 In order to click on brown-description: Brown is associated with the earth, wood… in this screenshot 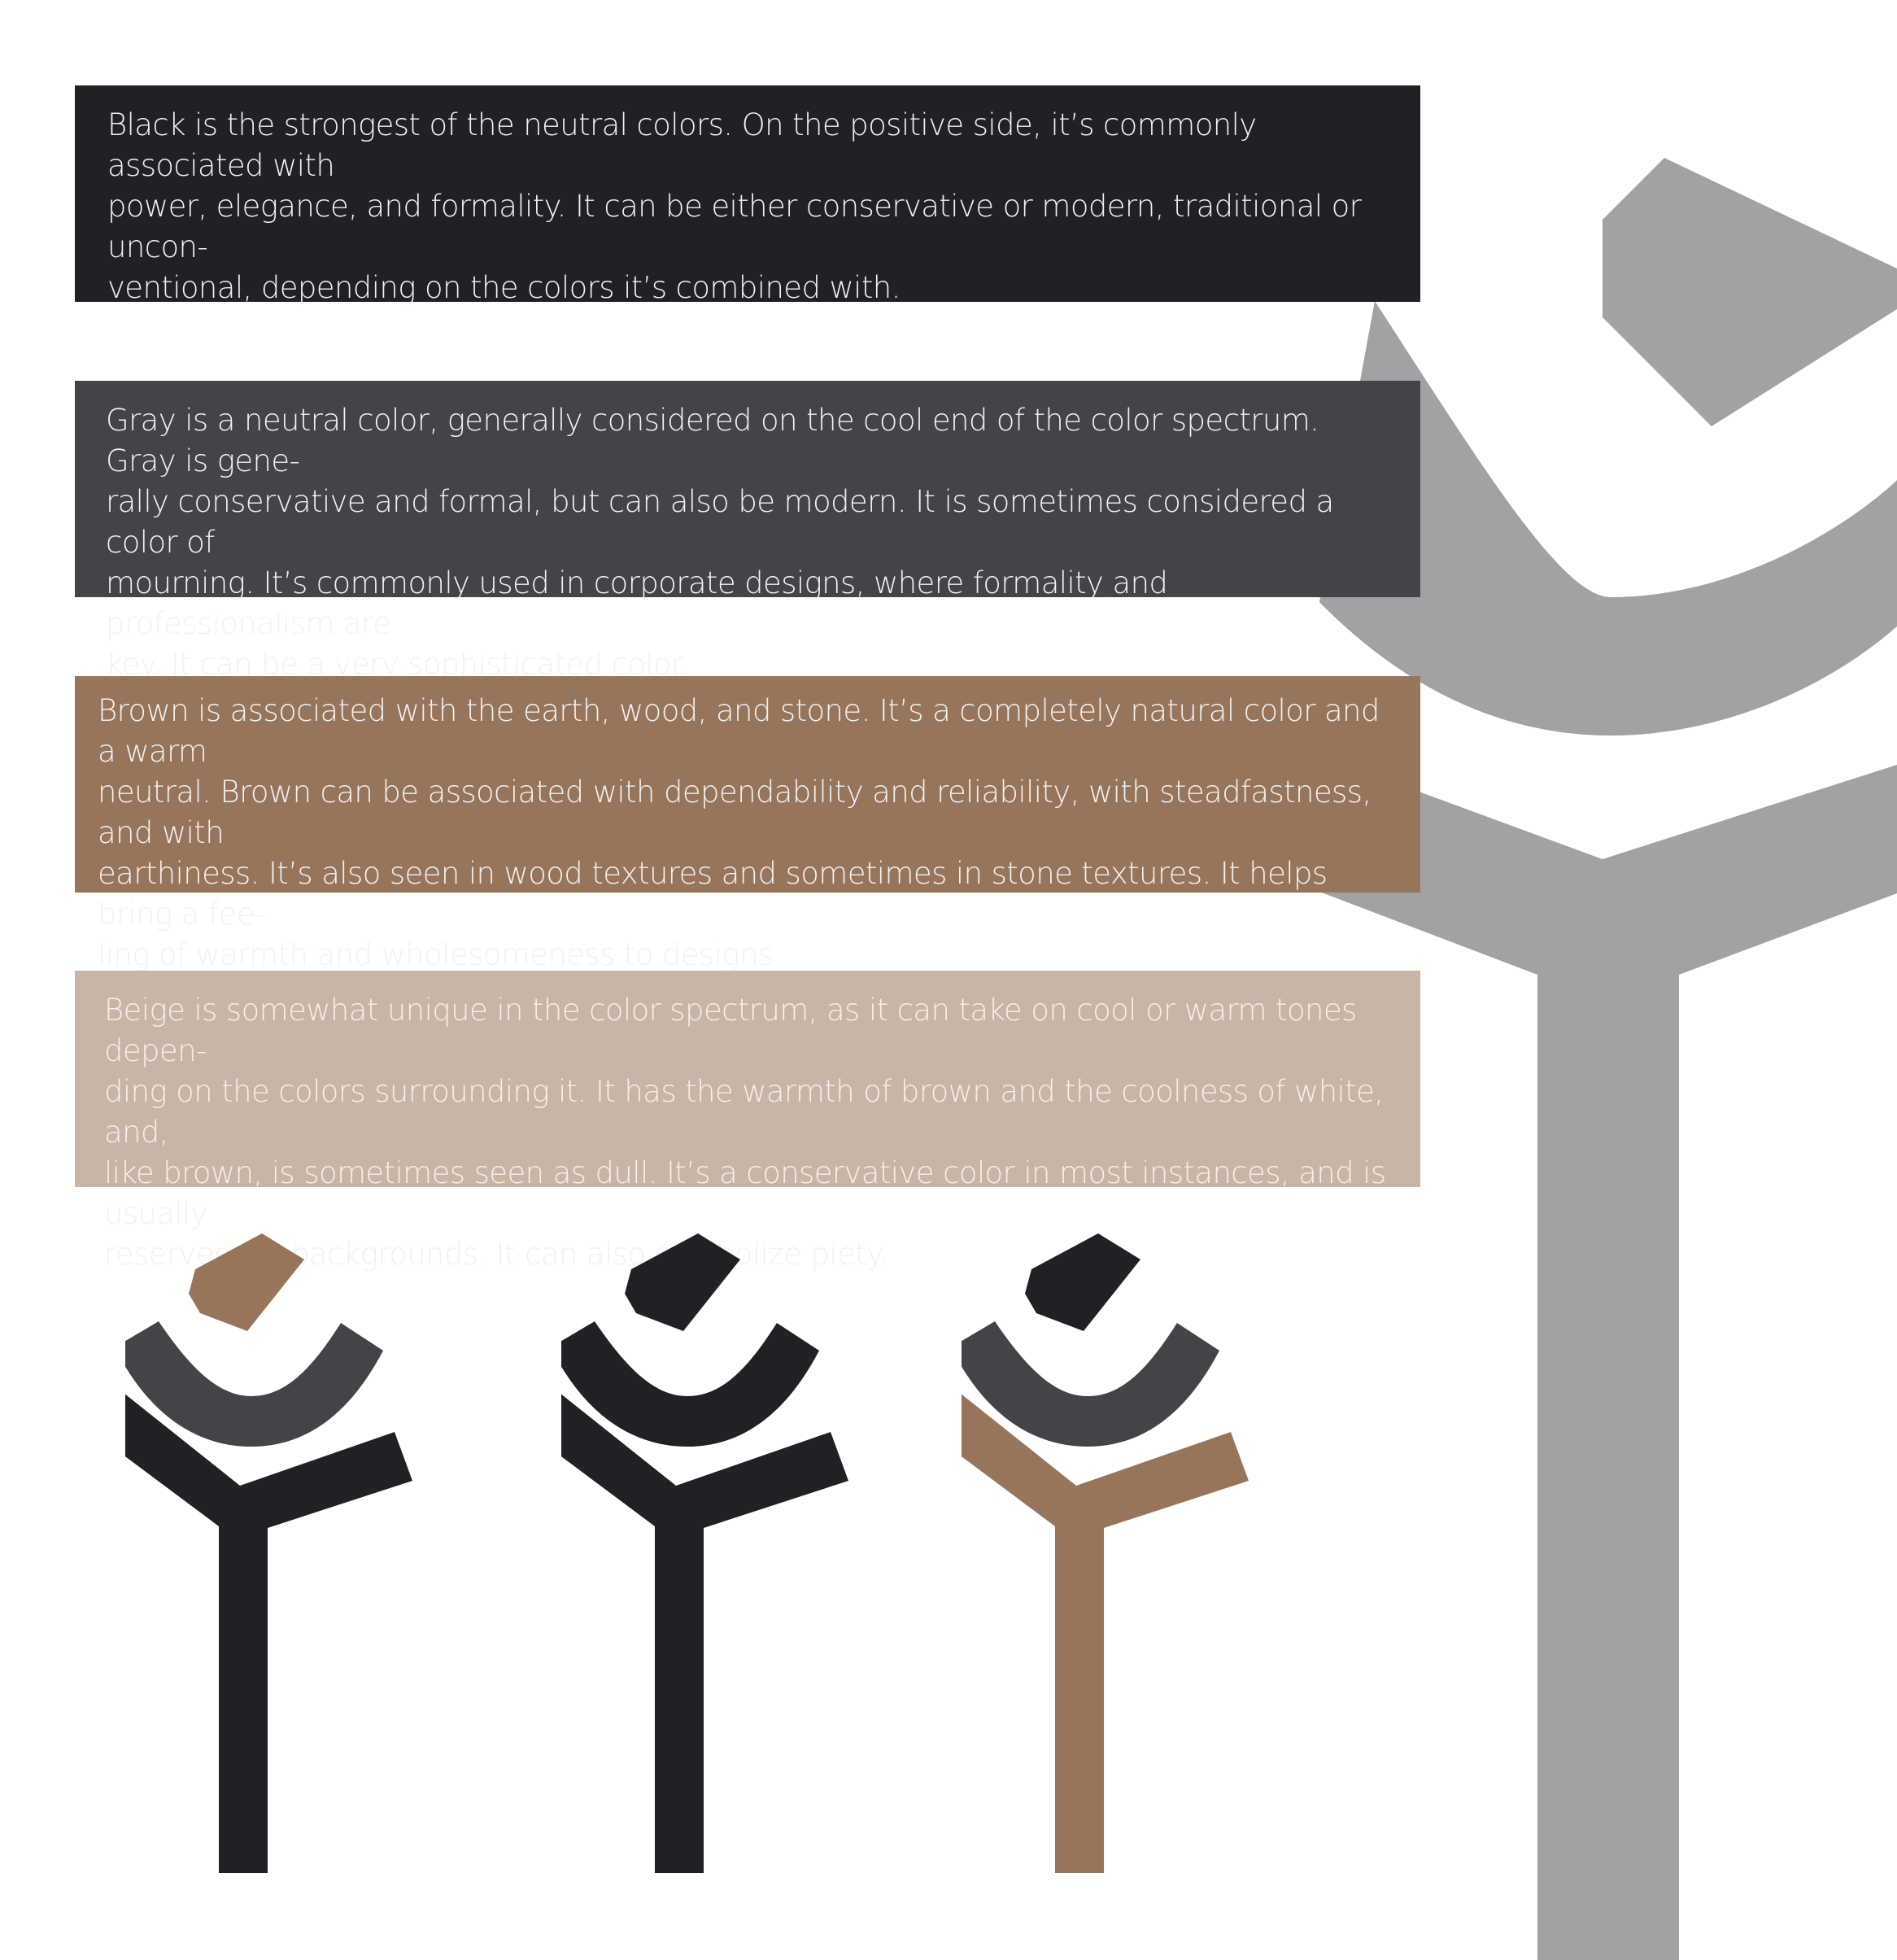, I will do `click(739, 832)`.